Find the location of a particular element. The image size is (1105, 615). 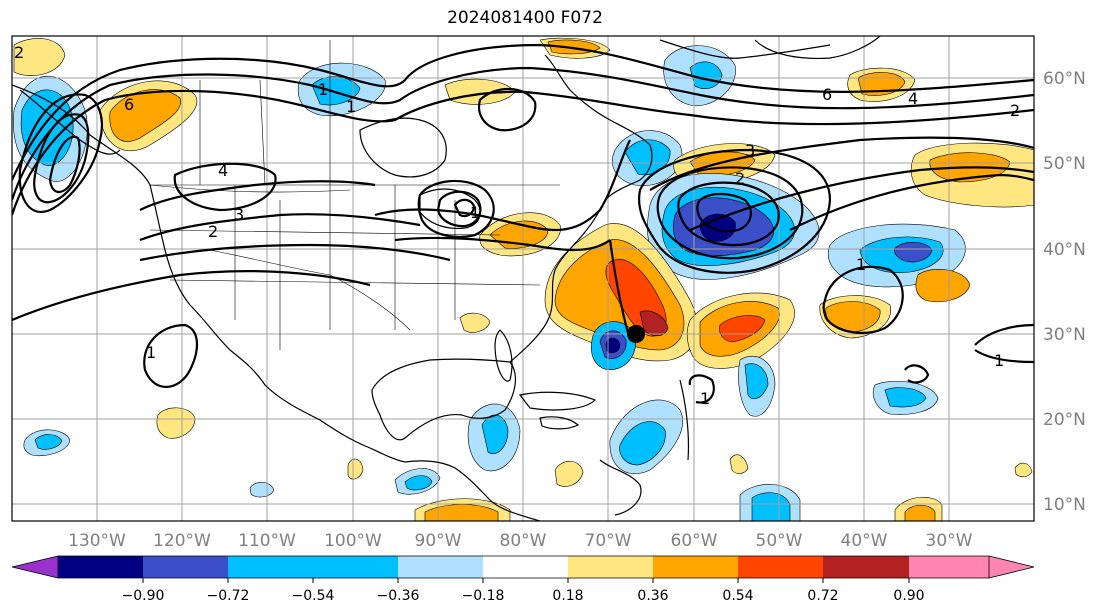

lat-label: 60°N is located at coordinates (1064, 79).